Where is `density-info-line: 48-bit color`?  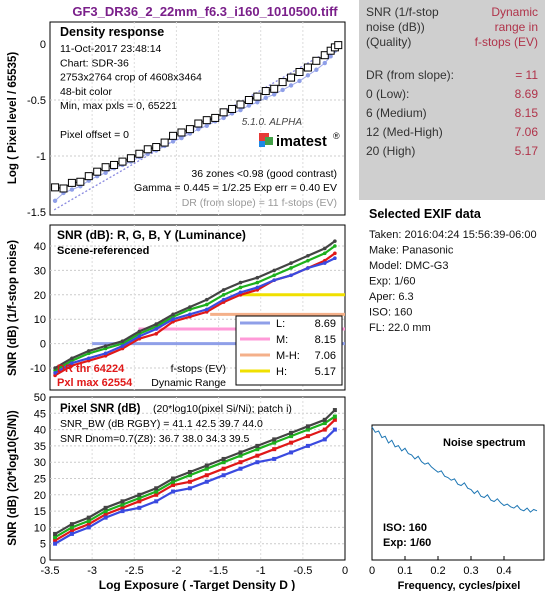
density-info-line: 48-bit color is located at coordinates (86, 92).